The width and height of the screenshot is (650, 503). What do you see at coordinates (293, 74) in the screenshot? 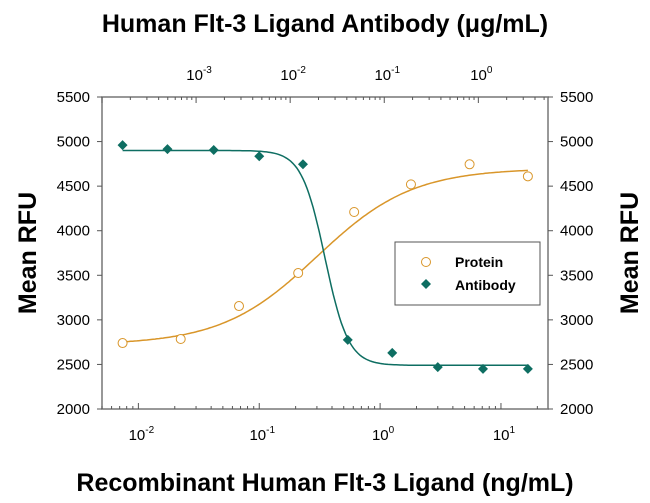
I see `top-tick-label: 10⁻²` at bounding box center [293, 74].